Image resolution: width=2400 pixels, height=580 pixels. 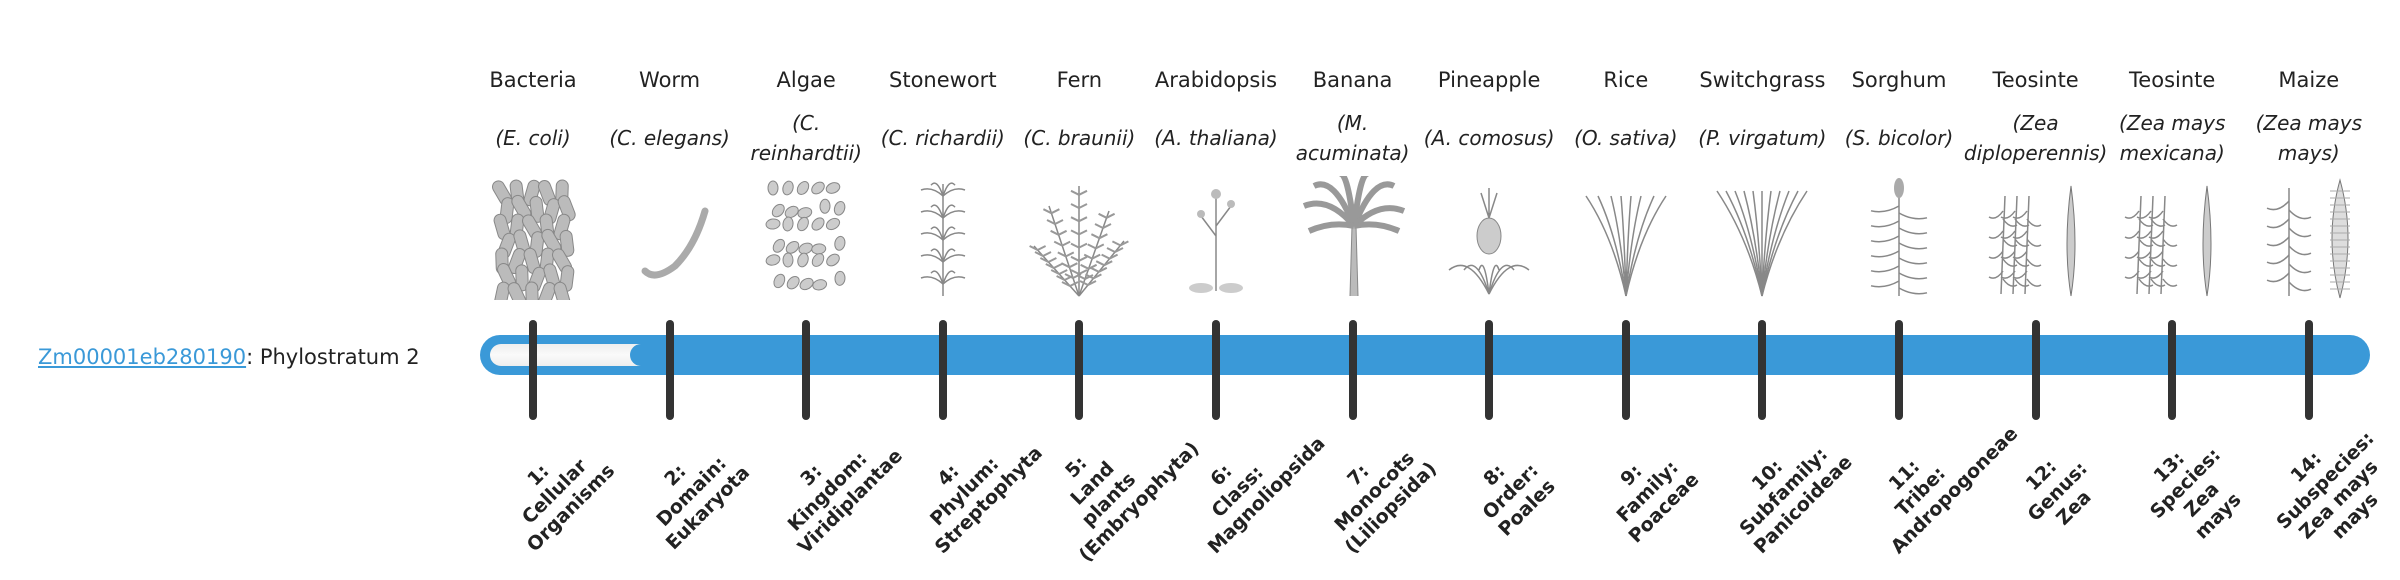 What do you see at coordinates (2308, 138) in the screenshot?
I see `latin-name: (Zea mays mays)` at bounding box center [2308, 138].